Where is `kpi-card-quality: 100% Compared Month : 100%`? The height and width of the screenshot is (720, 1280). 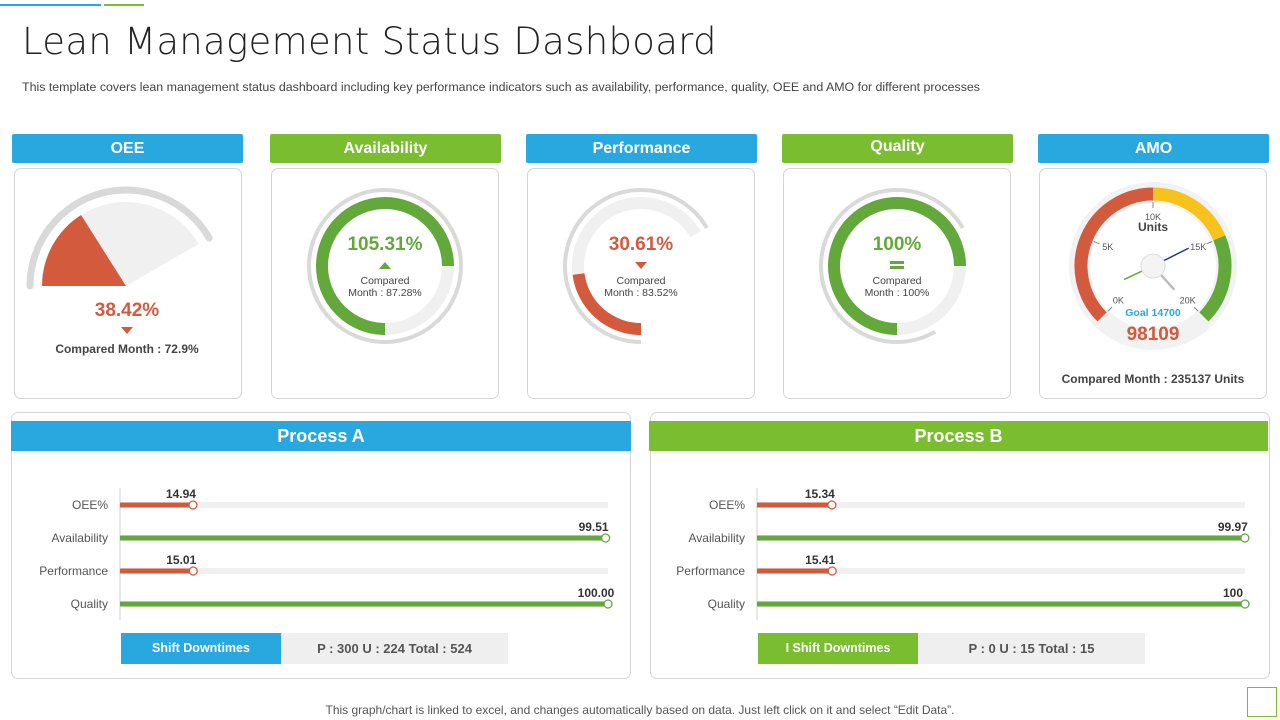 kpi-card-quality: 100% Compared Month : 100% is located at coordinates (897, 283).